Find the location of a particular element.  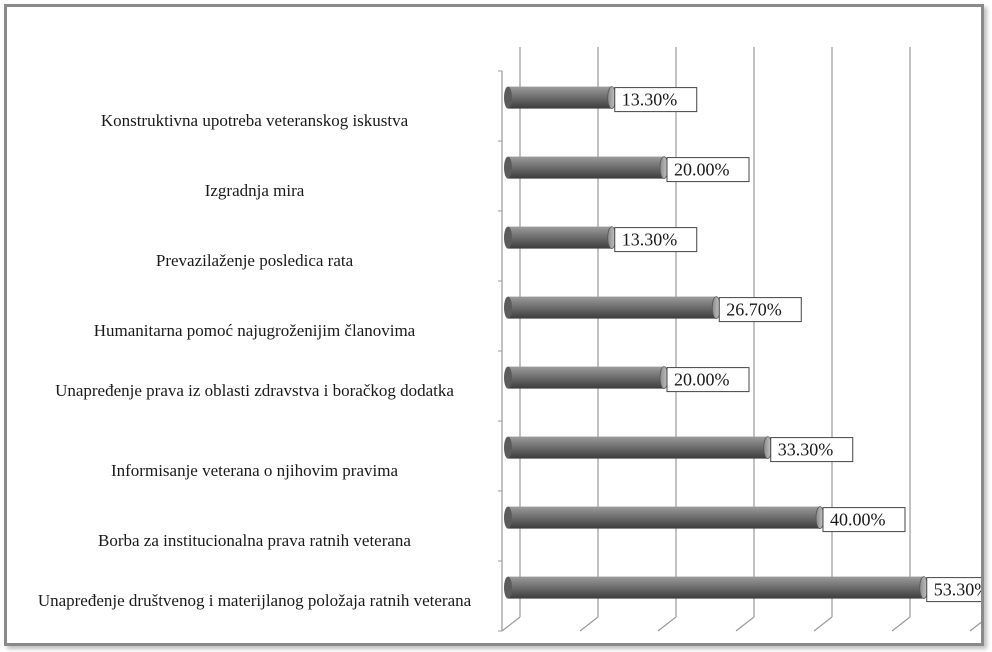

value-label: 26.70% is located at coordinates (754, 310).